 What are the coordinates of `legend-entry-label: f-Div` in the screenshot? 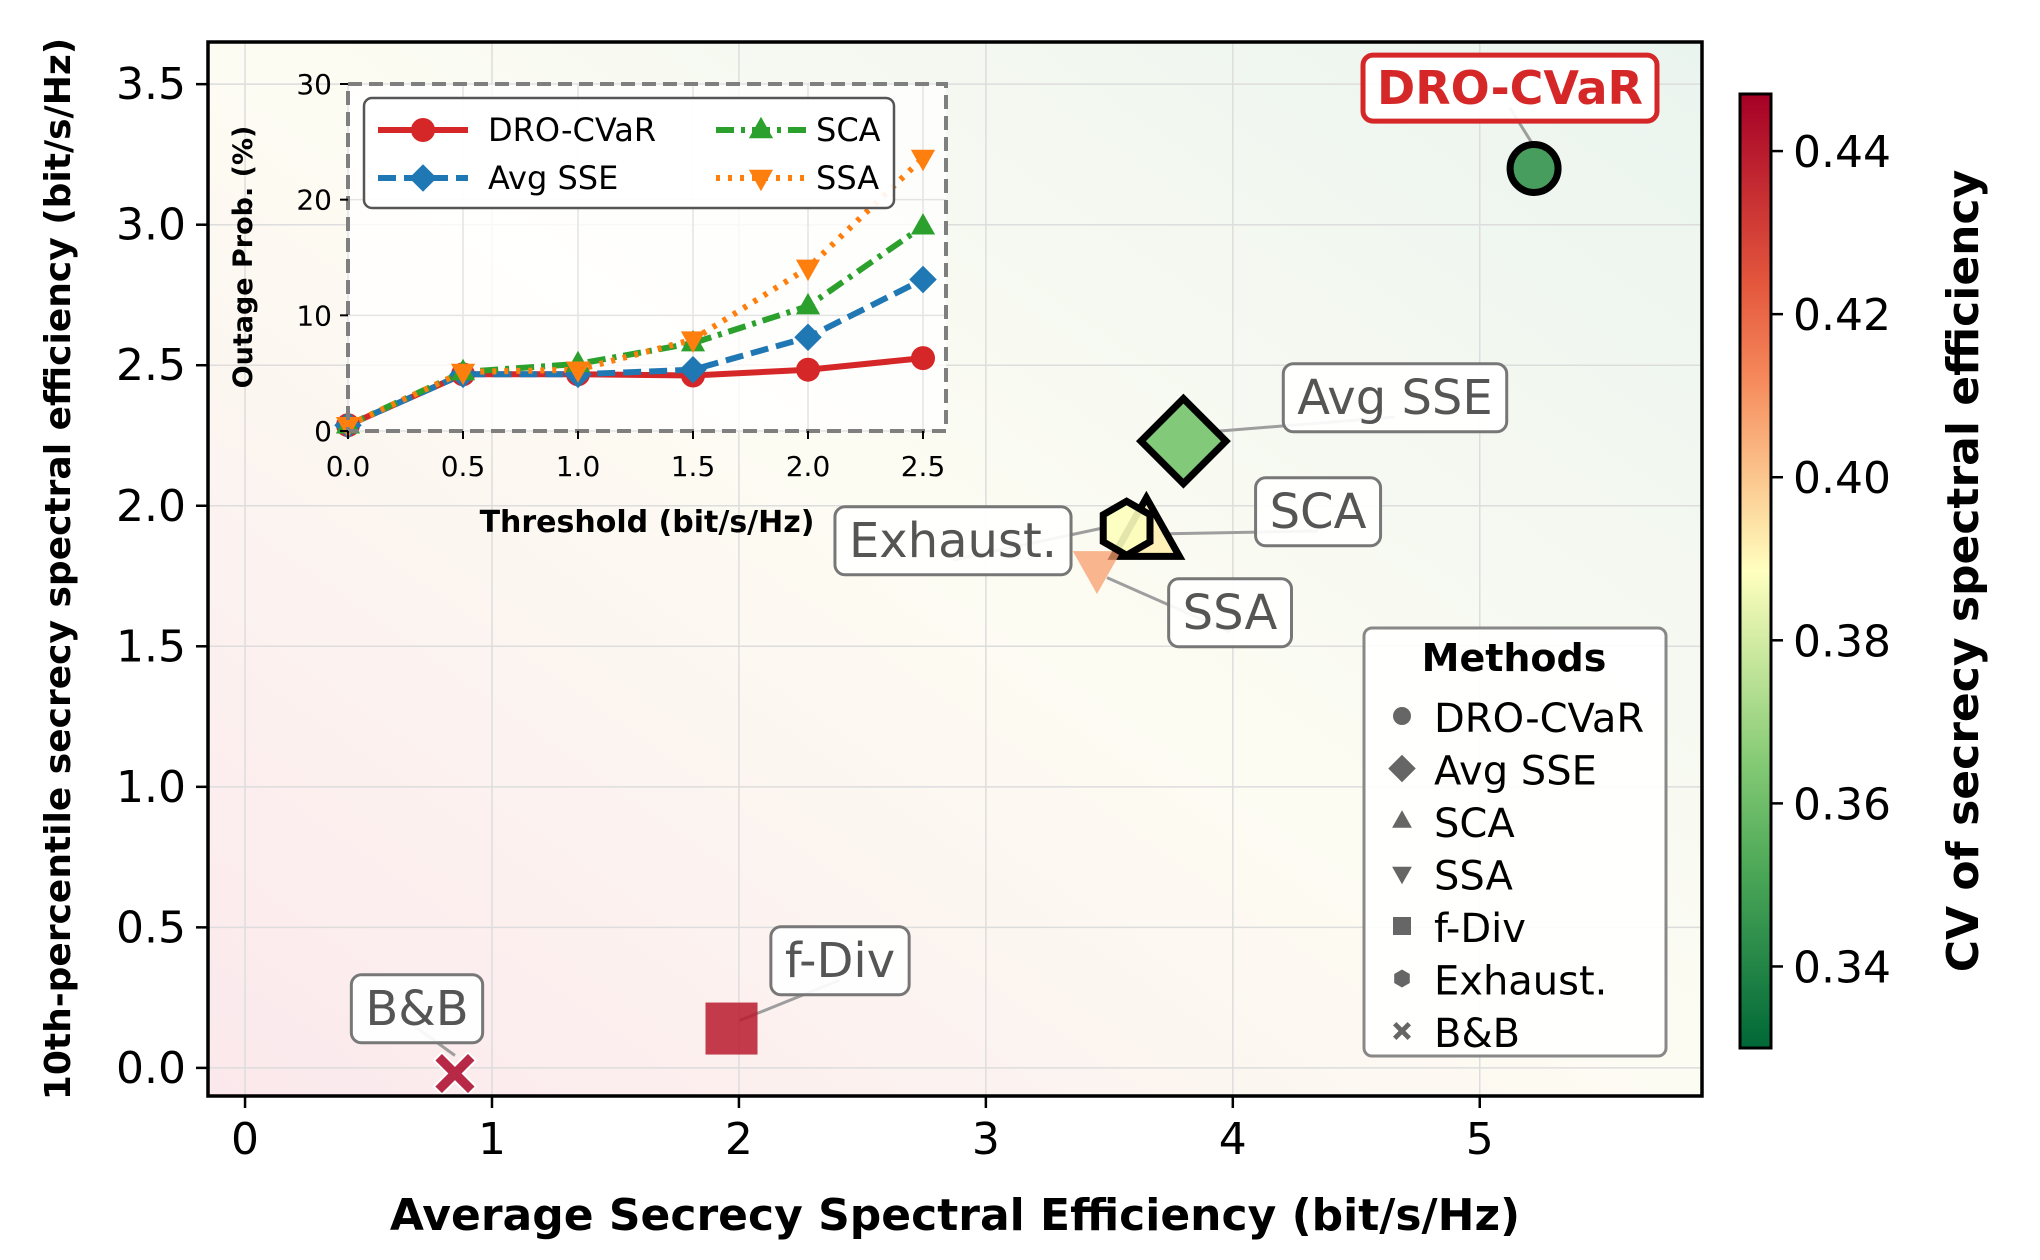 It's located at (1480, 929).